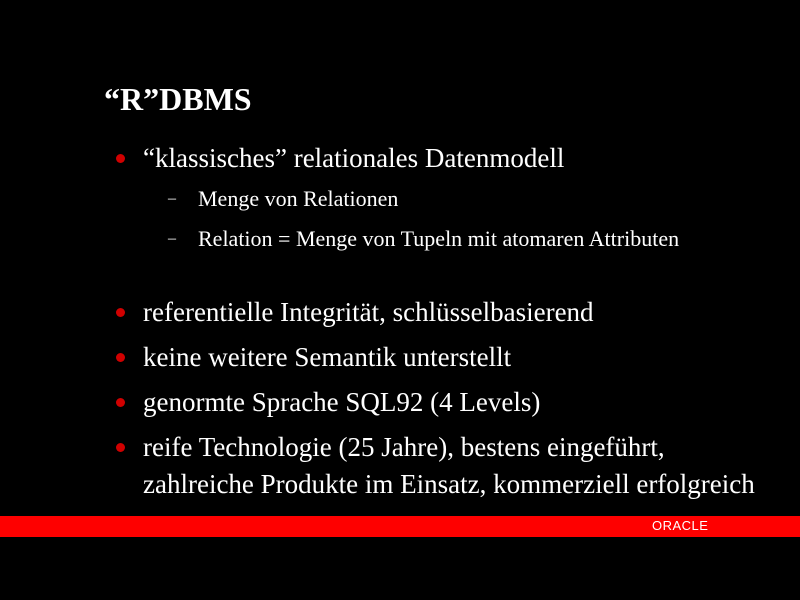 The image size is (800, 600). I want to click on slide-title: “R”DBMS, so click(178, 99).